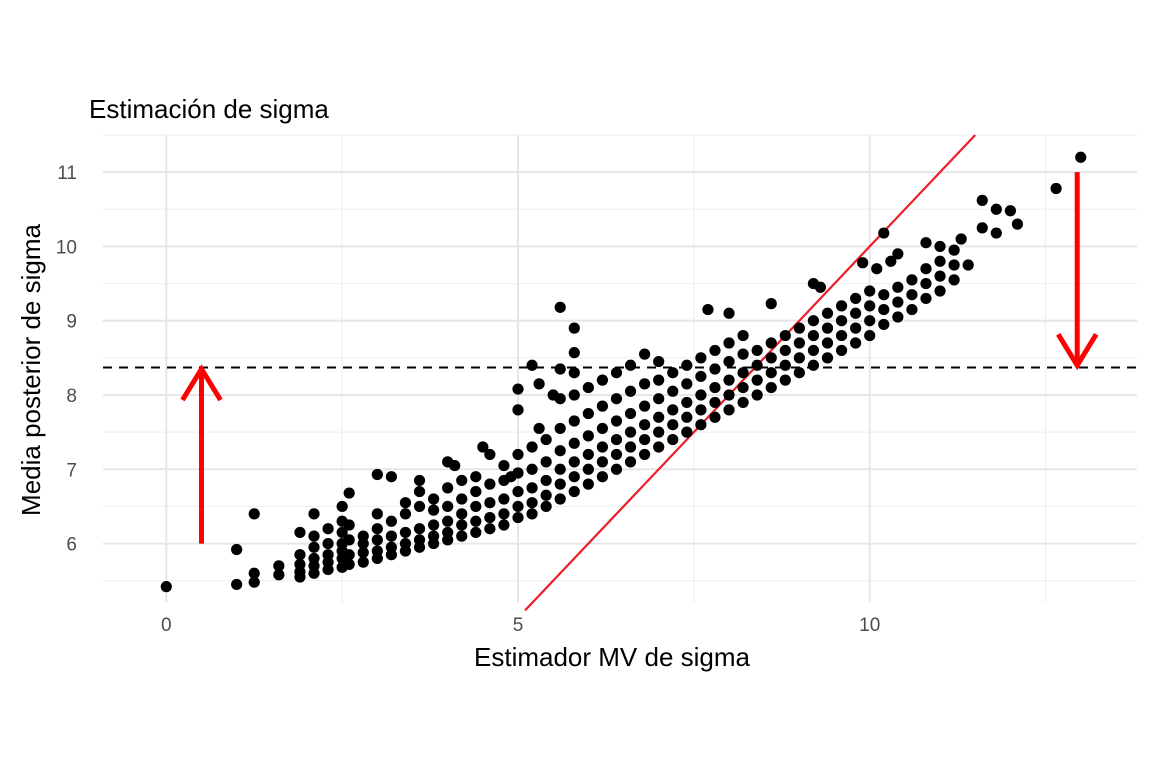 The height and width of the screenshot is (768, 1152). I want to click on y-tick-label: 8, so click(71, 396).